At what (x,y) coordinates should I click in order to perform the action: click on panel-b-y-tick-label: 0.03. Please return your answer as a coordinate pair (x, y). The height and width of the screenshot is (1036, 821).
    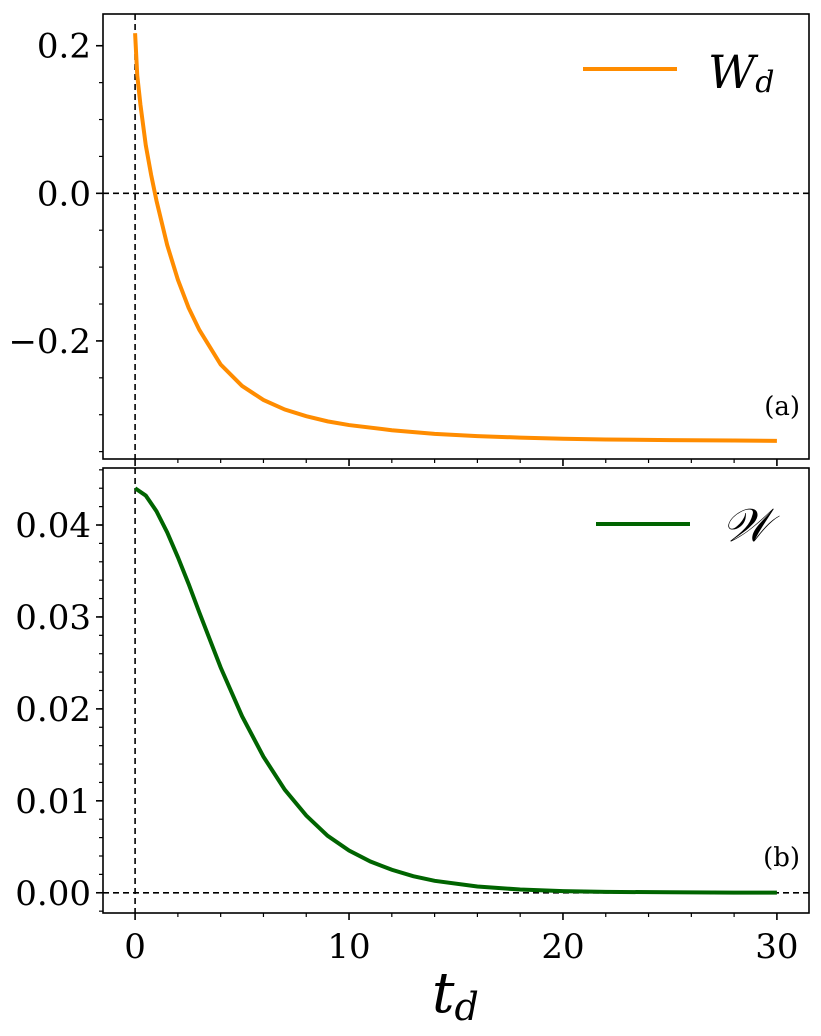
    Looking at the image, I should click on (53, 618).